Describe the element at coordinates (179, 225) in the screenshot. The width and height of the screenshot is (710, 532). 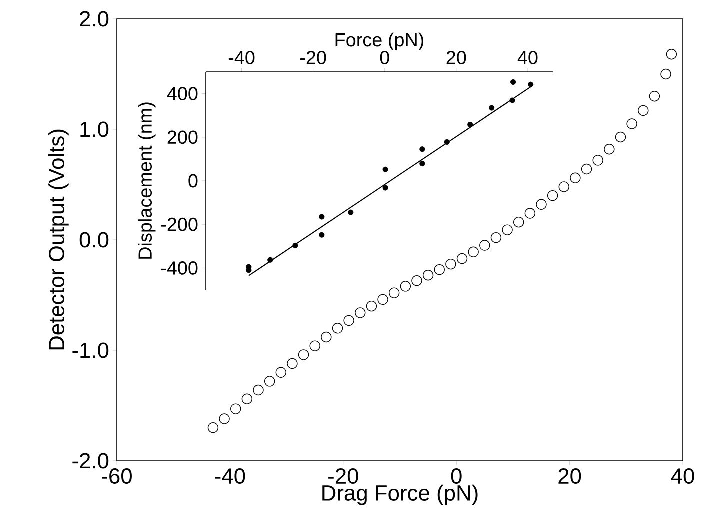
I see `y-tick-label: -200` at that location.